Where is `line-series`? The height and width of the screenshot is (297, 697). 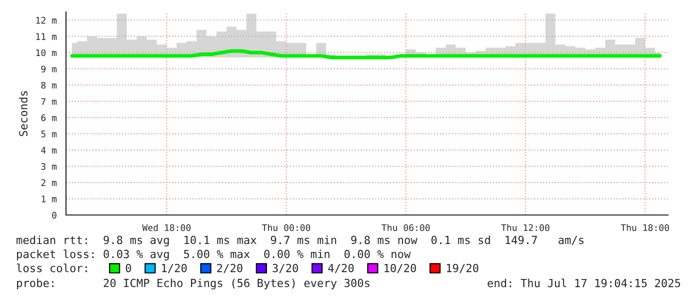 line-series is located at coordinates (366, 54).